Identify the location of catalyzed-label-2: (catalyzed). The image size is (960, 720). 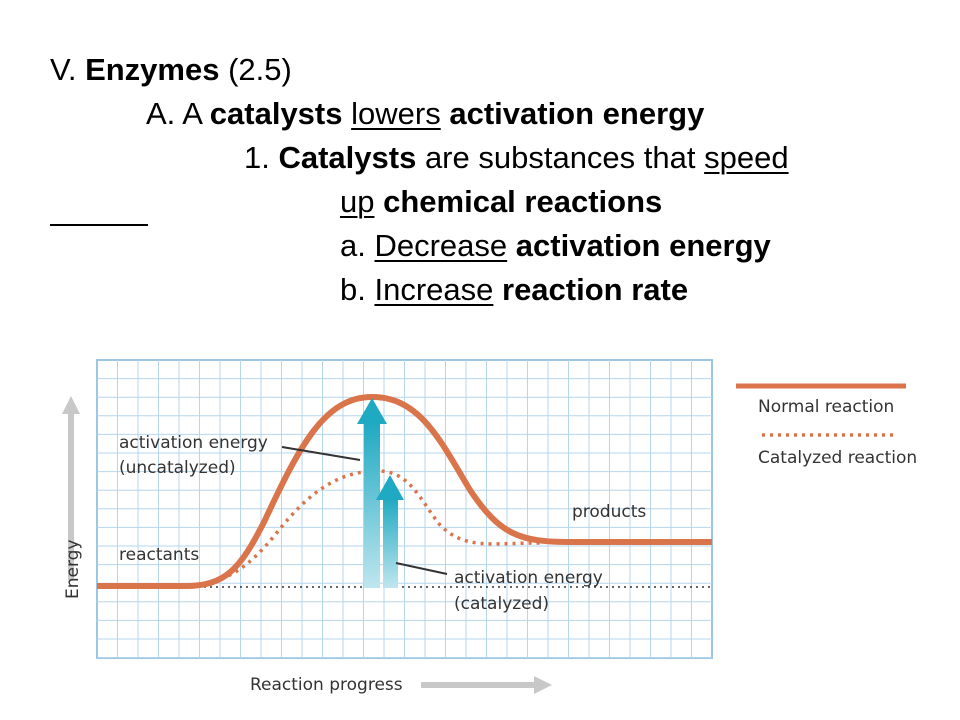
(501, 604).